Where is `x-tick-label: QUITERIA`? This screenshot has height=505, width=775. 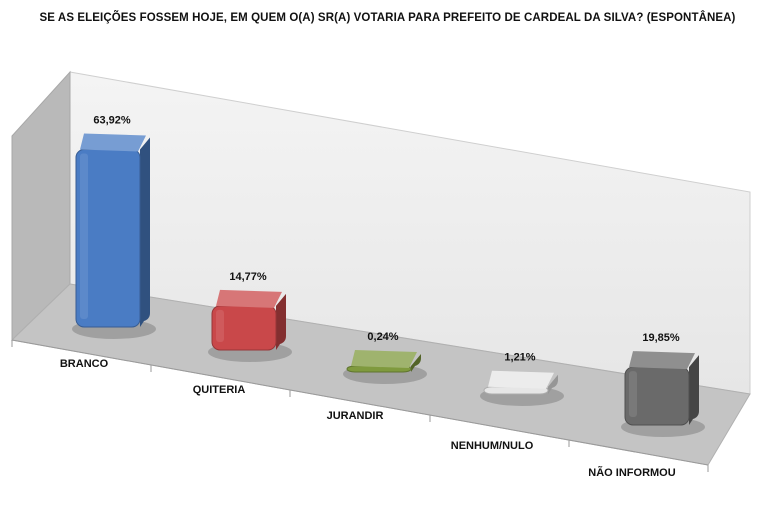 x-tick-label: QUITERIA is located at coordinates (219, 390).